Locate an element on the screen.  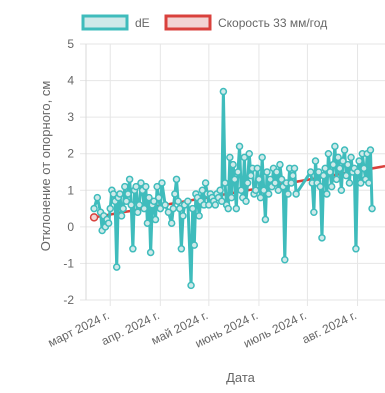
y-tick-label: 5 is located at coordinates (70, 44).